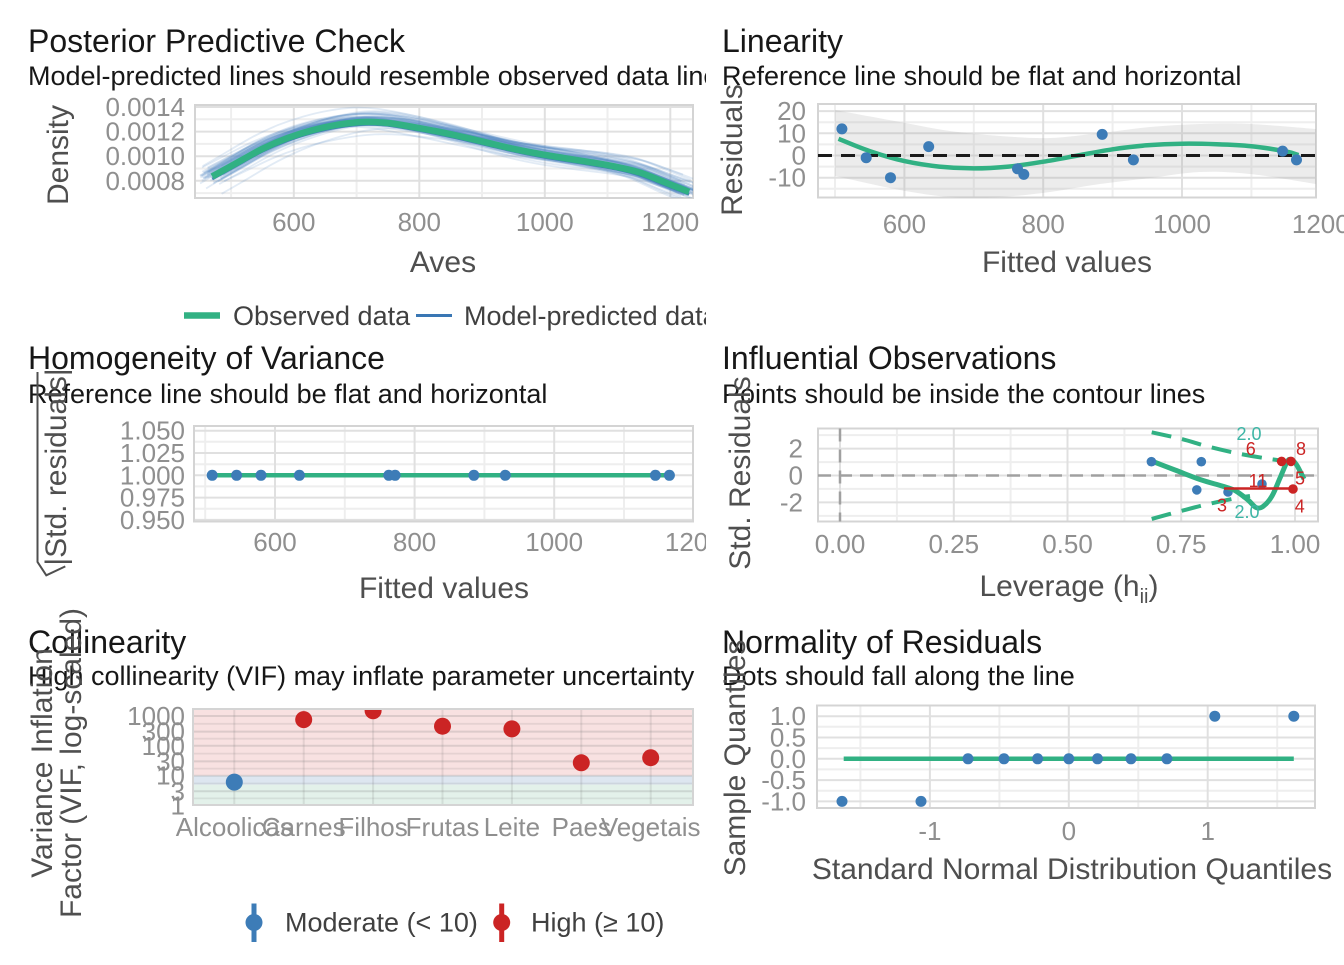 This screenshot has height=965, width=1344. What do you see at coordinates (170, 761) in the screenshot?
I see `svg-text: 30` at bounding box center [170, 761].